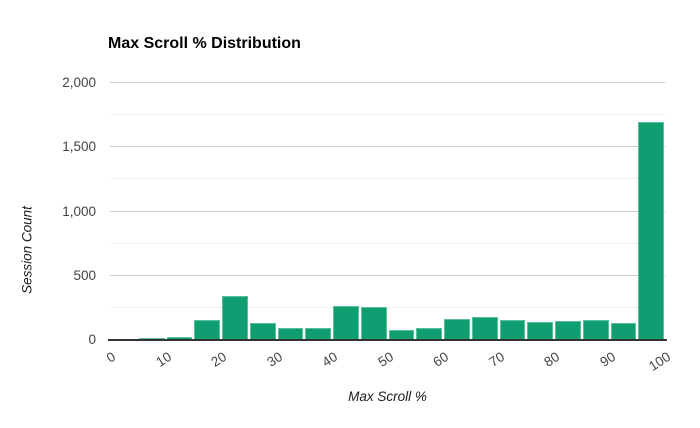 Image resolution: width=700 pixels, height=428 pixels. I want to click on y-tick-label-500: 500, so click(84, 275).